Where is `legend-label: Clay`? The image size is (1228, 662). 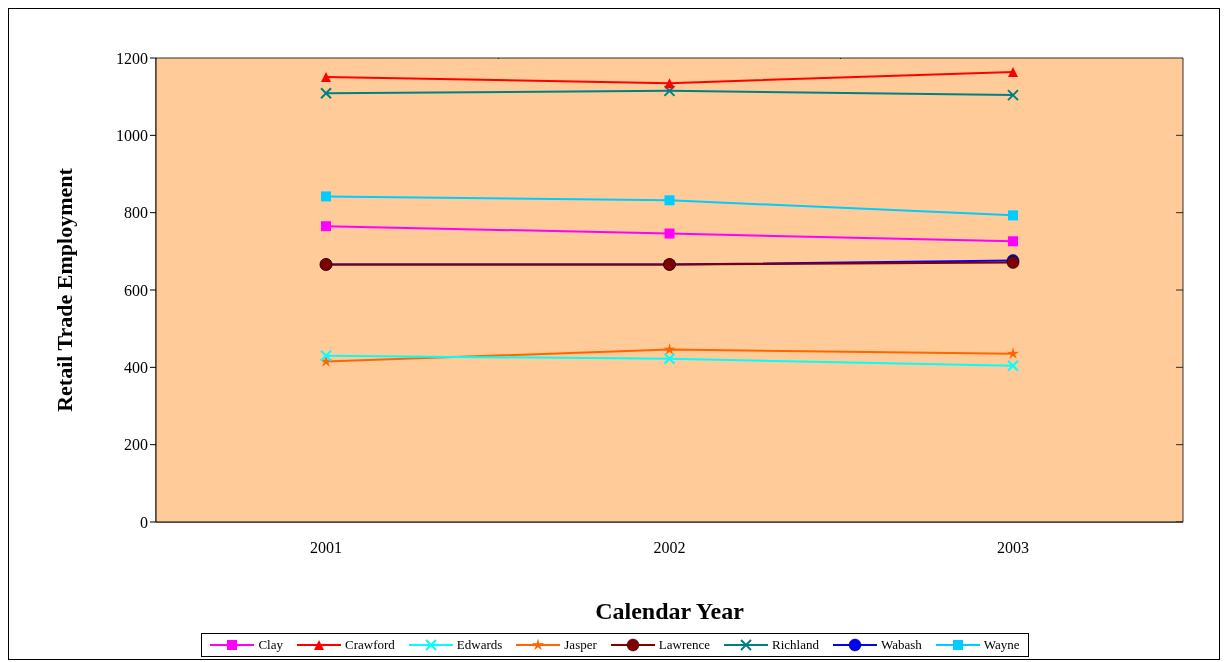
legend-label: Clay is located at coordinates (270, 645).